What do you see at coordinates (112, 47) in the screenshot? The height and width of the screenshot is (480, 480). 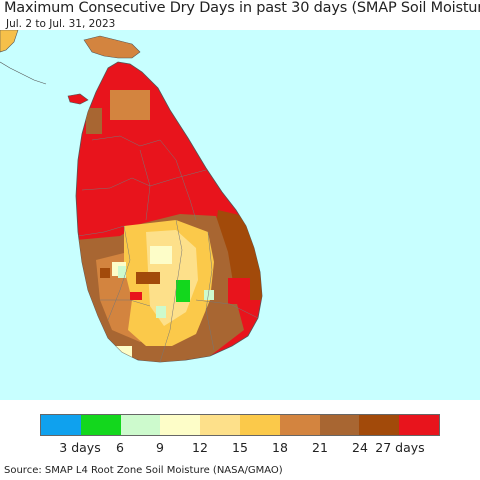 I see `jaffna-peninsula` at bounding box center [112, 47].